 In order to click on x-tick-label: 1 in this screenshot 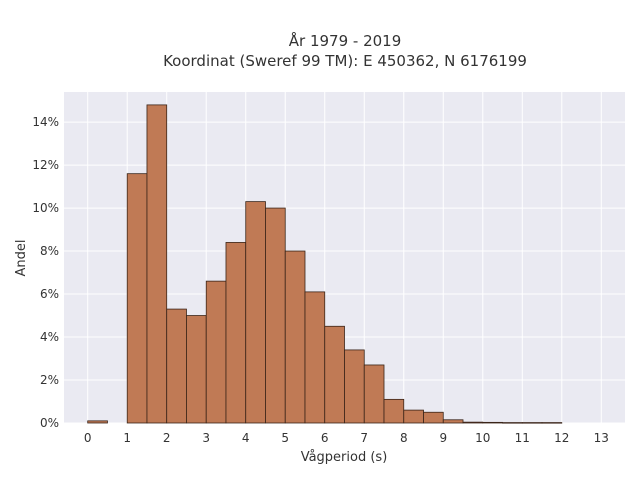, I will do `click(127, 438)`.